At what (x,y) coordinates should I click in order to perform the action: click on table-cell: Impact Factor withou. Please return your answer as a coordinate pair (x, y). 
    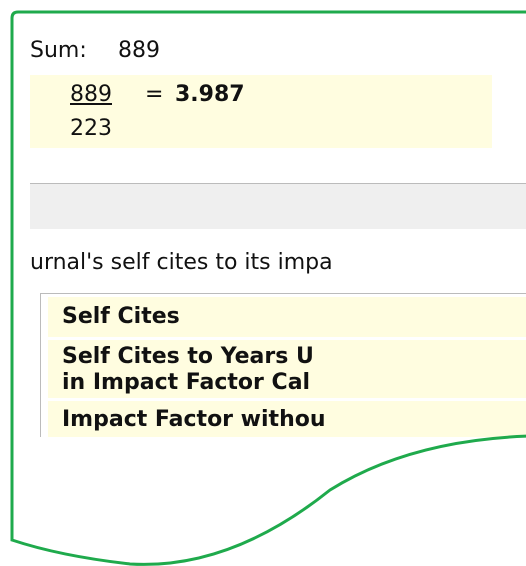
    Looking at the image, I should click on (287, 419).